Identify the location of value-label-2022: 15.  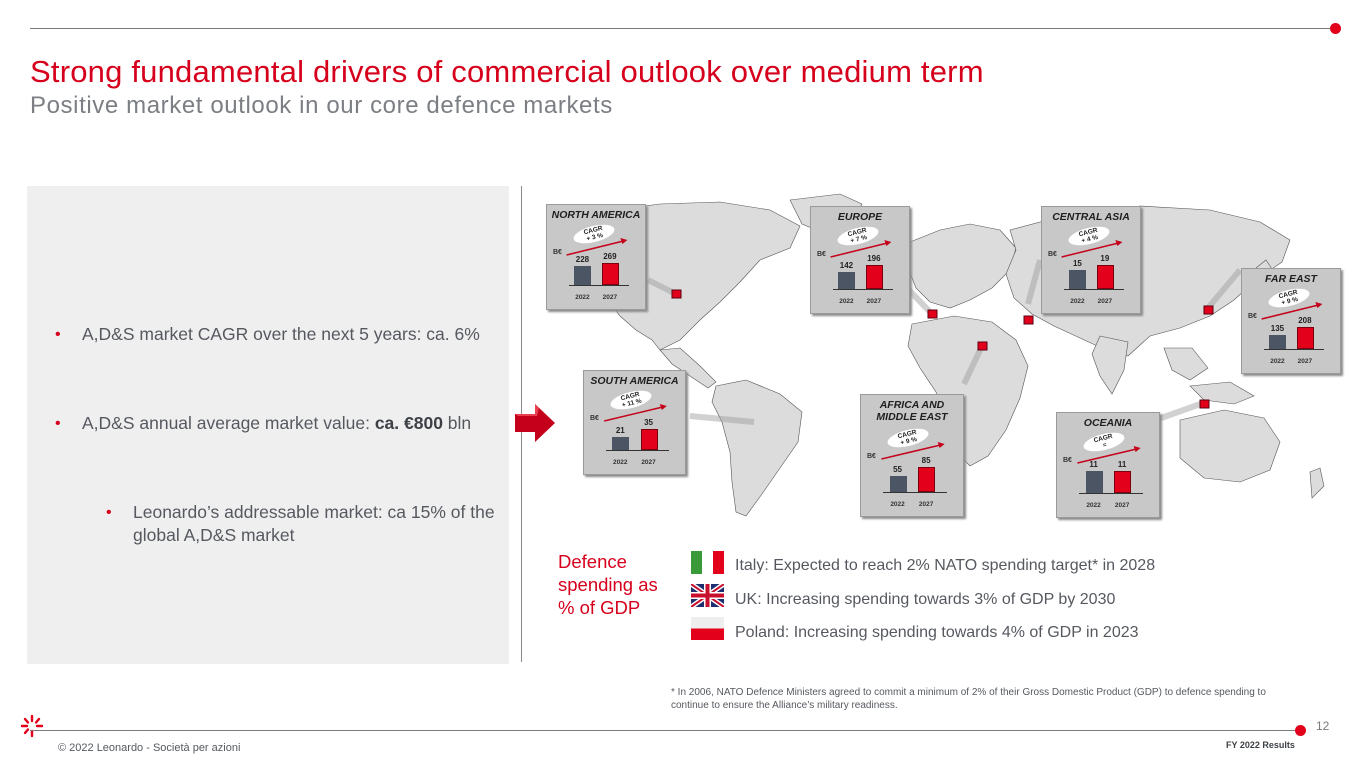
(1077, 264).